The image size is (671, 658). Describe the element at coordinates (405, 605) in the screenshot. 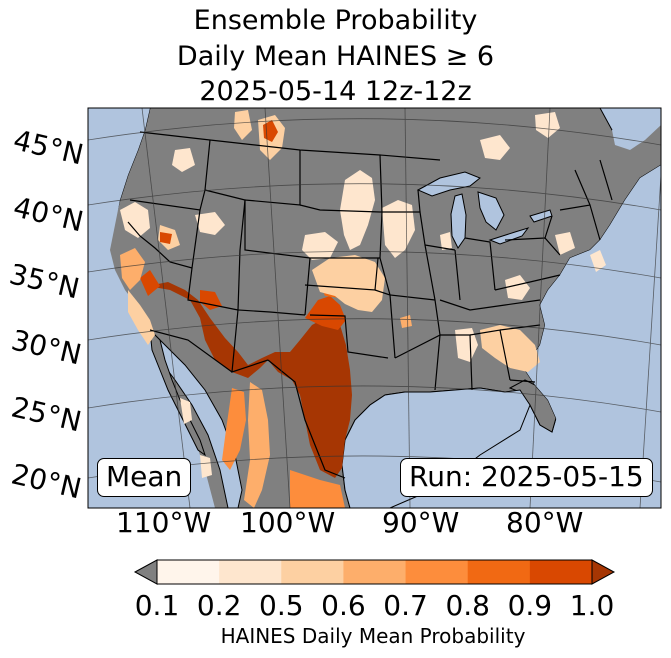

I see `colorbar-tick-label: 0.7` at that location.